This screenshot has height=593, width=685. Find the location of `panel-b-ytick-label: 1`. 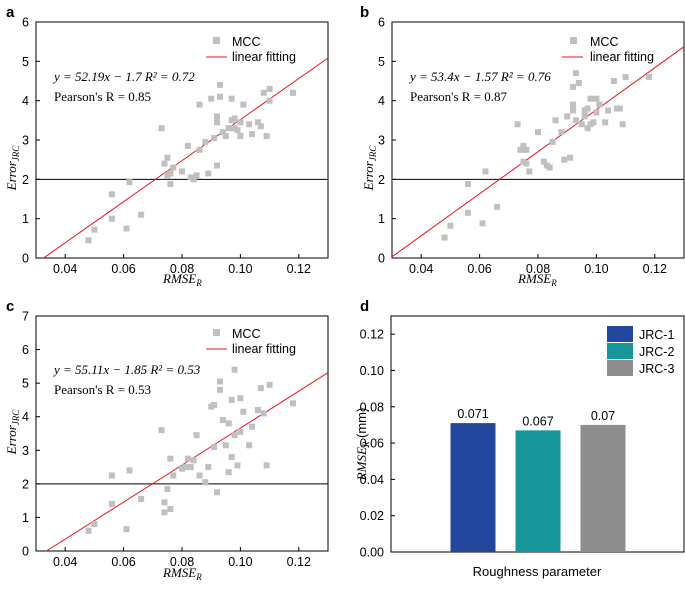

panel-b-ytick-label: 1 is located at coordinates (381, 219).